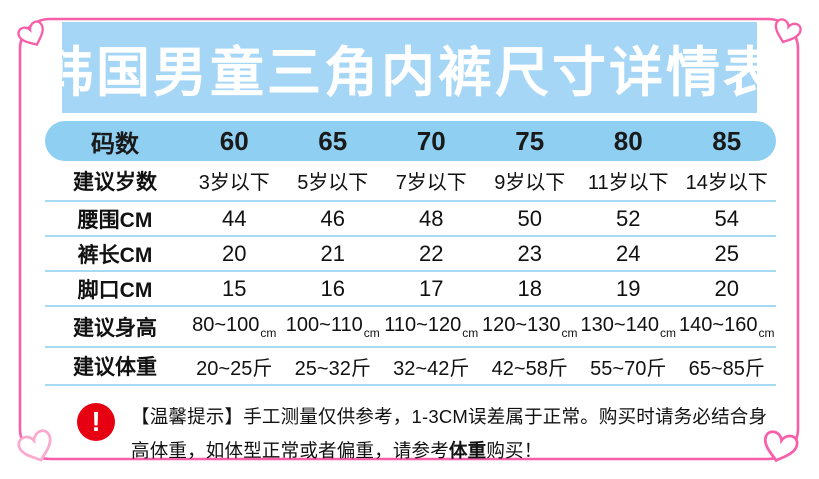  What do you see at coordinates (234, 183) in the screenshot?
I see `value-cell: 3岁以下` at bounding box center [234, 183].